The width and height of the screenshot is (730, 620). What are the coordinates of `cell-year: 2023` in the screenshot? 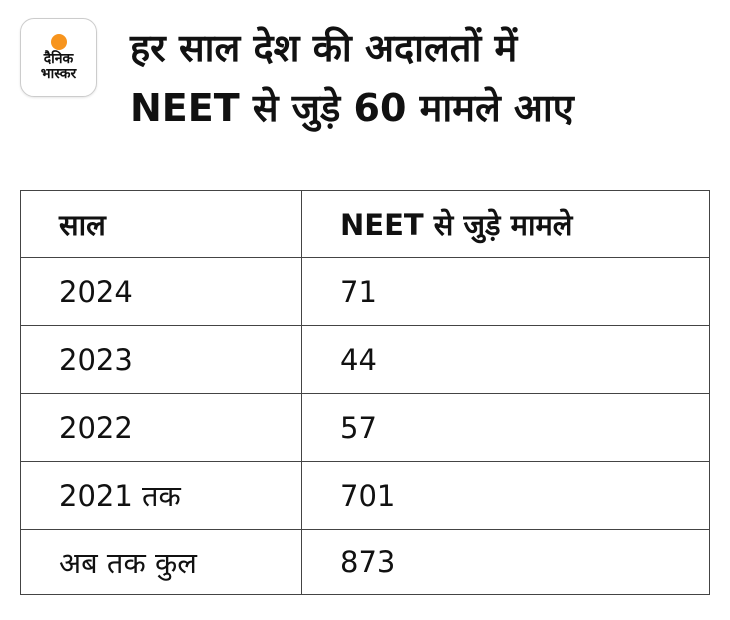 It's located at (161, 359).